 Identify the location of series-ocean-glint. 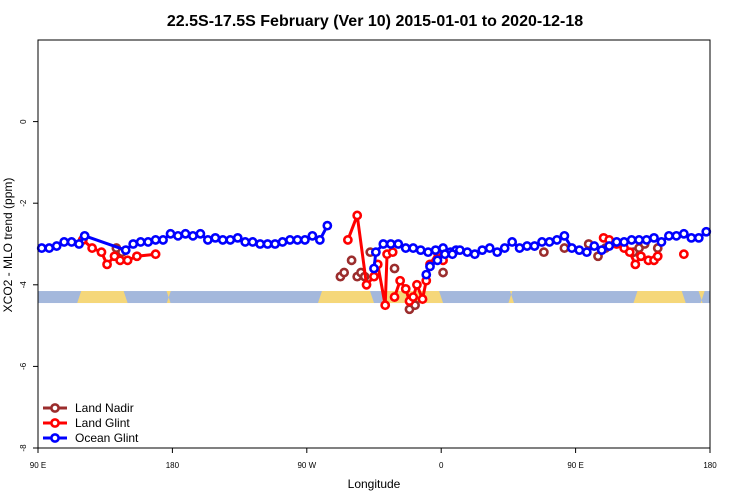
(374, 250).